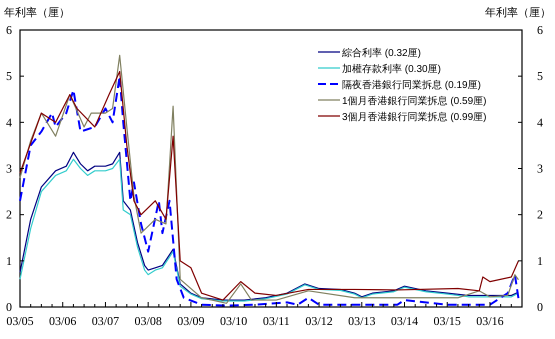 Image resolution: width=555 pixels, height=339 pixels. Describe the element at coordinates (234, 321) in the screenshot. I see `x-tick-label: 03/10` at that location.